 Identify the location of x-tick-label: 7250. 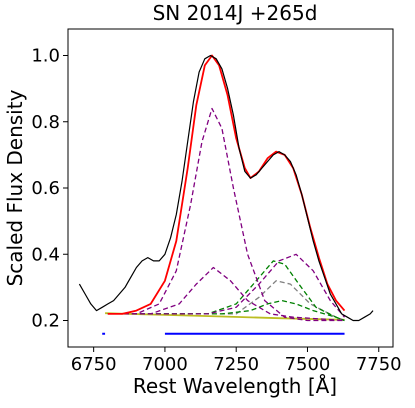
(236, 364).